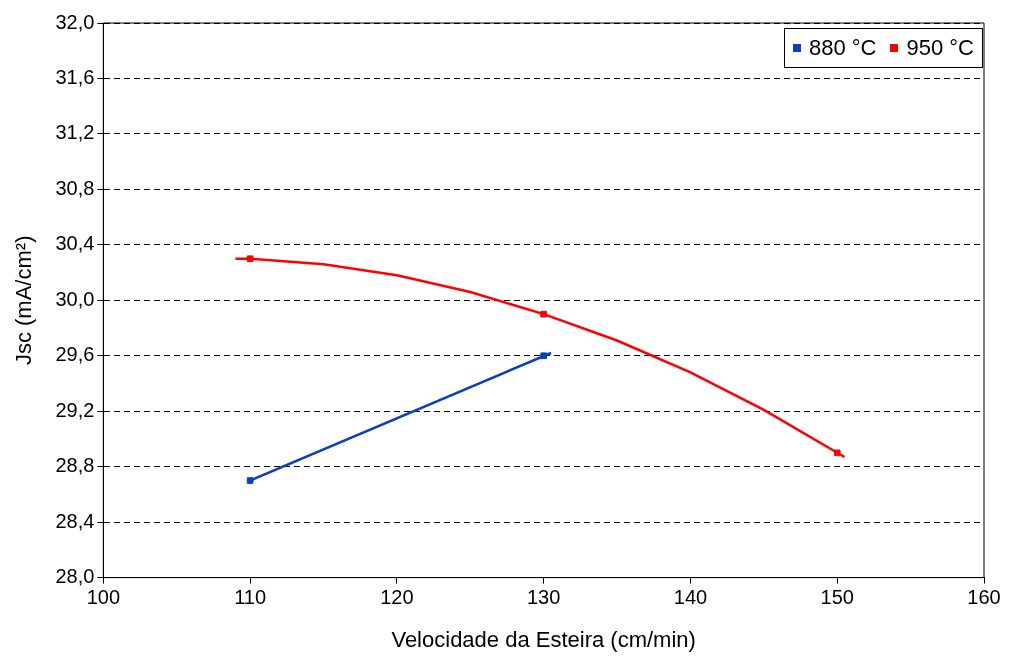 The width and height of the screenshot is (1014, 666). I want to click on y-tick-label: 30,8, so click(75, 187).